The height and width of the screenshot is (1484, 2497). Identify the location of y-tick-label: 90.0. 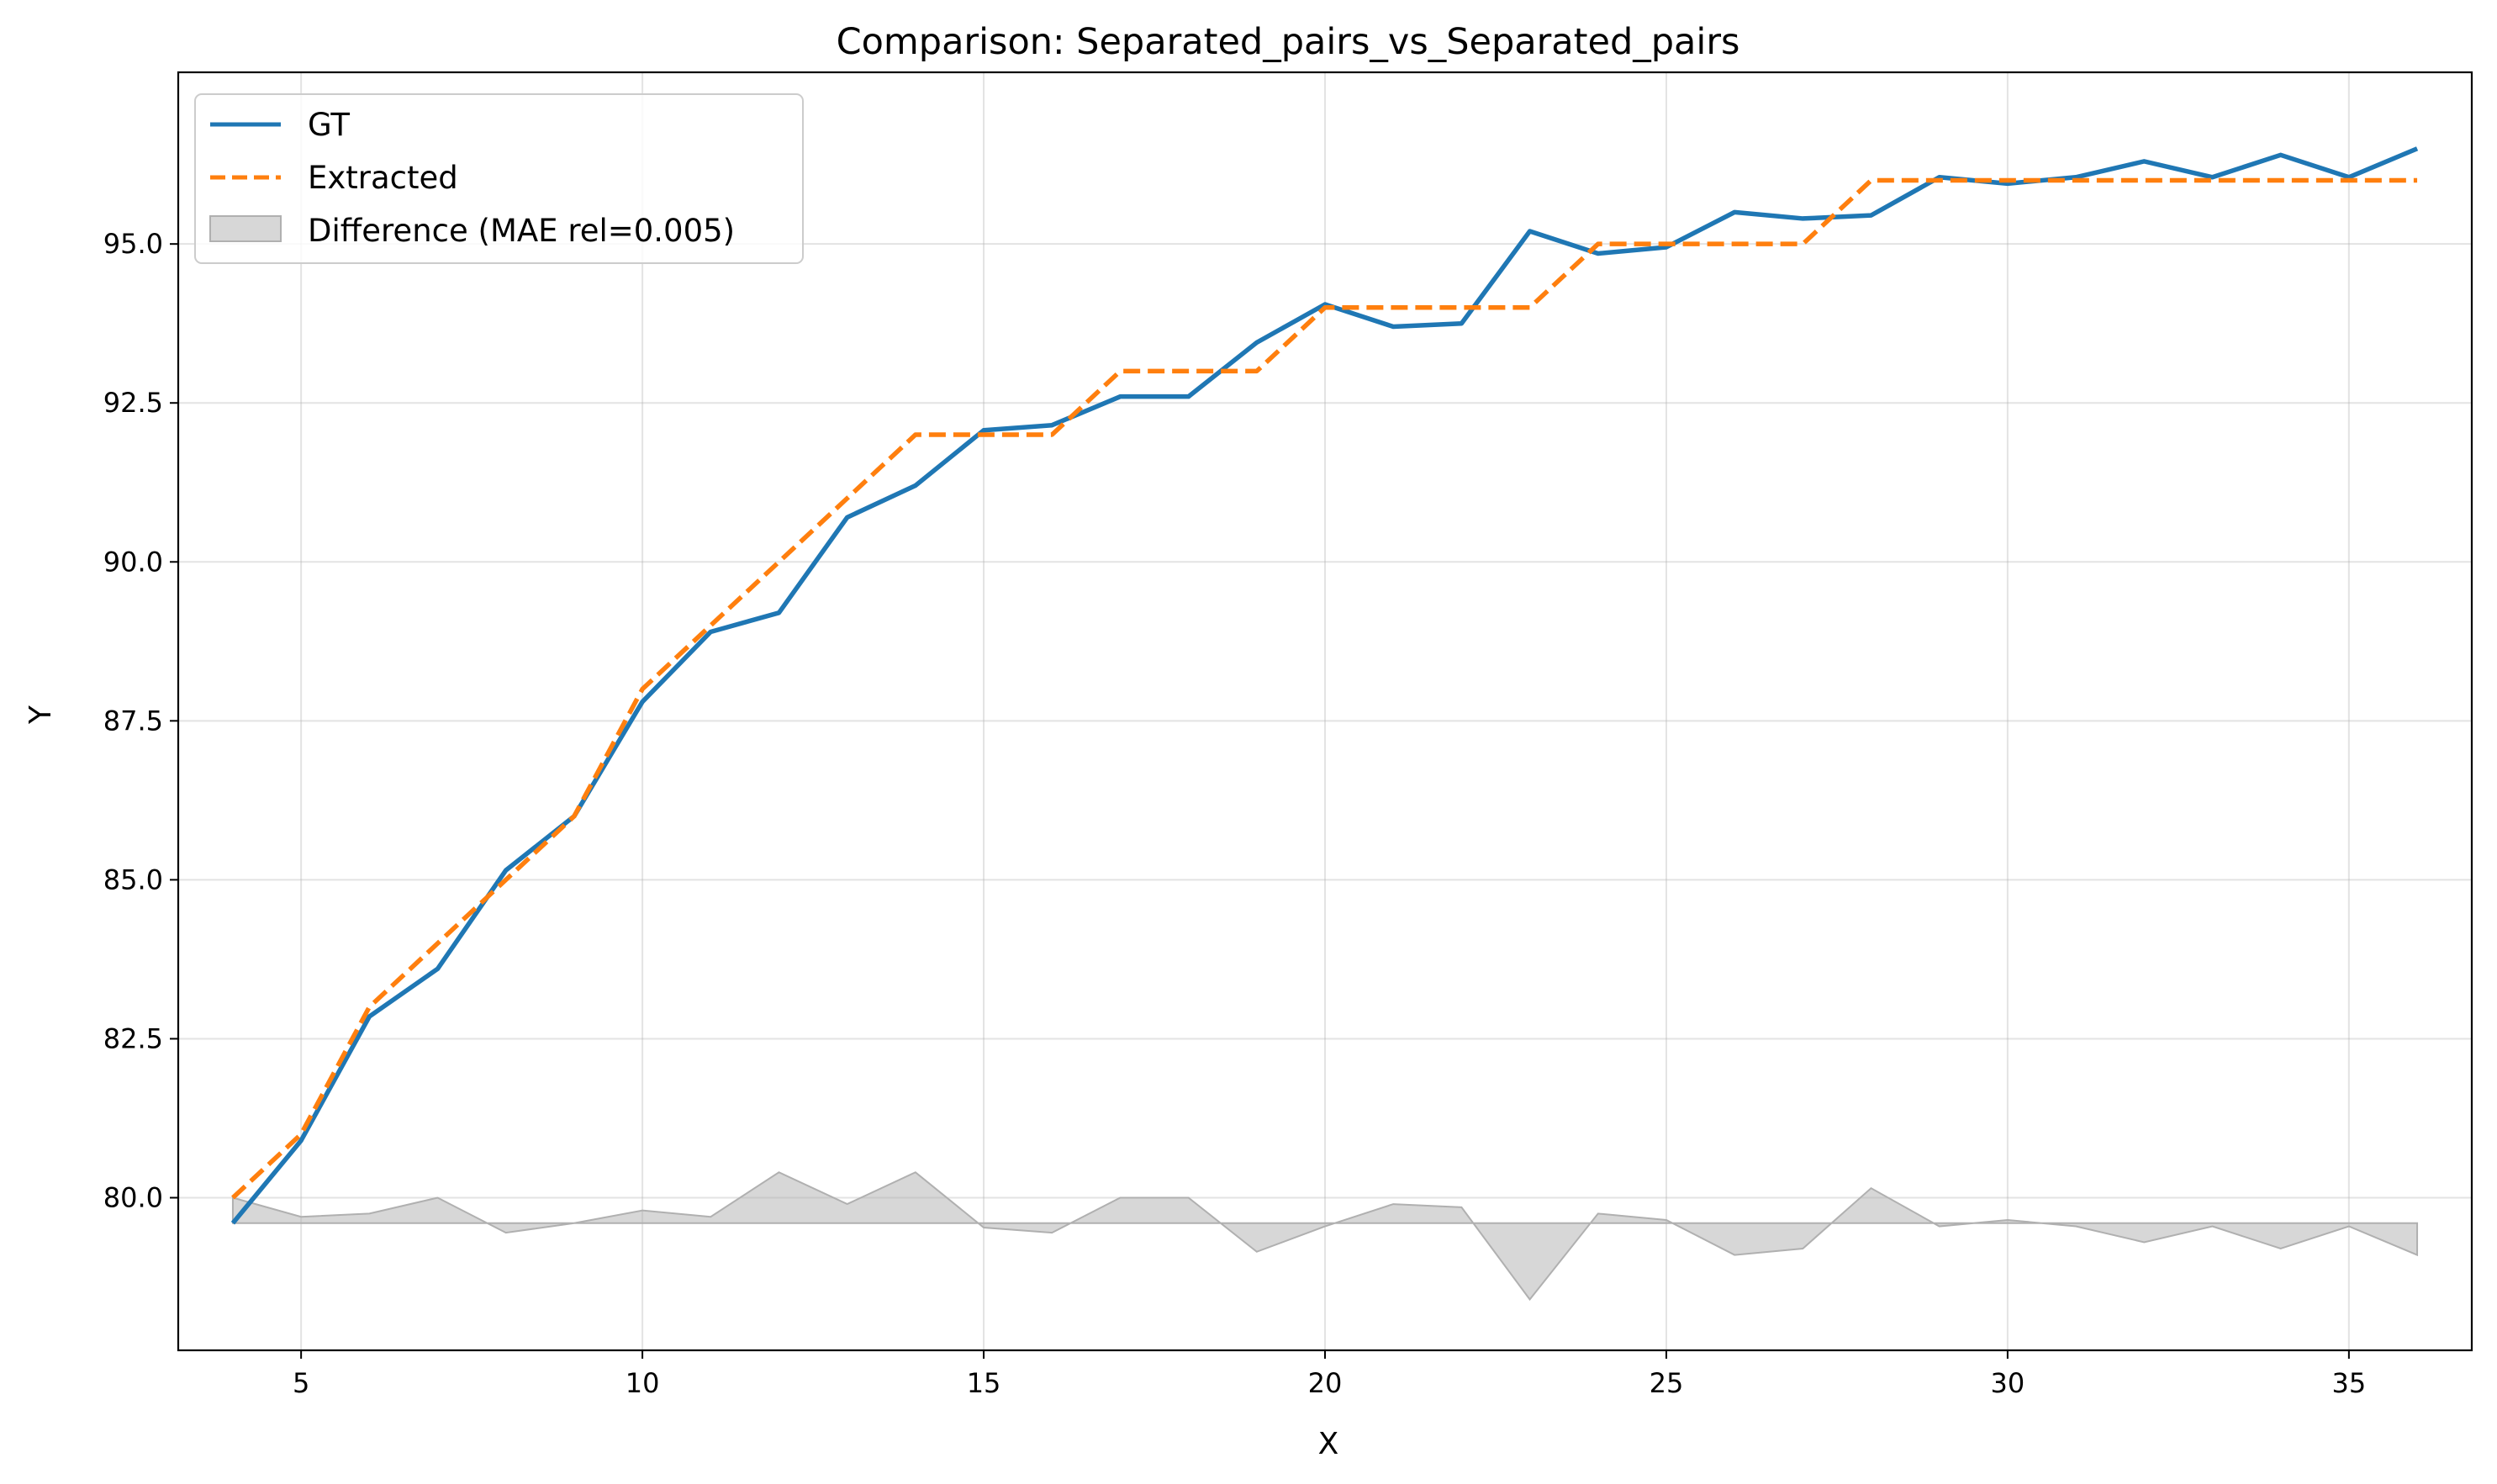
(133, 562).